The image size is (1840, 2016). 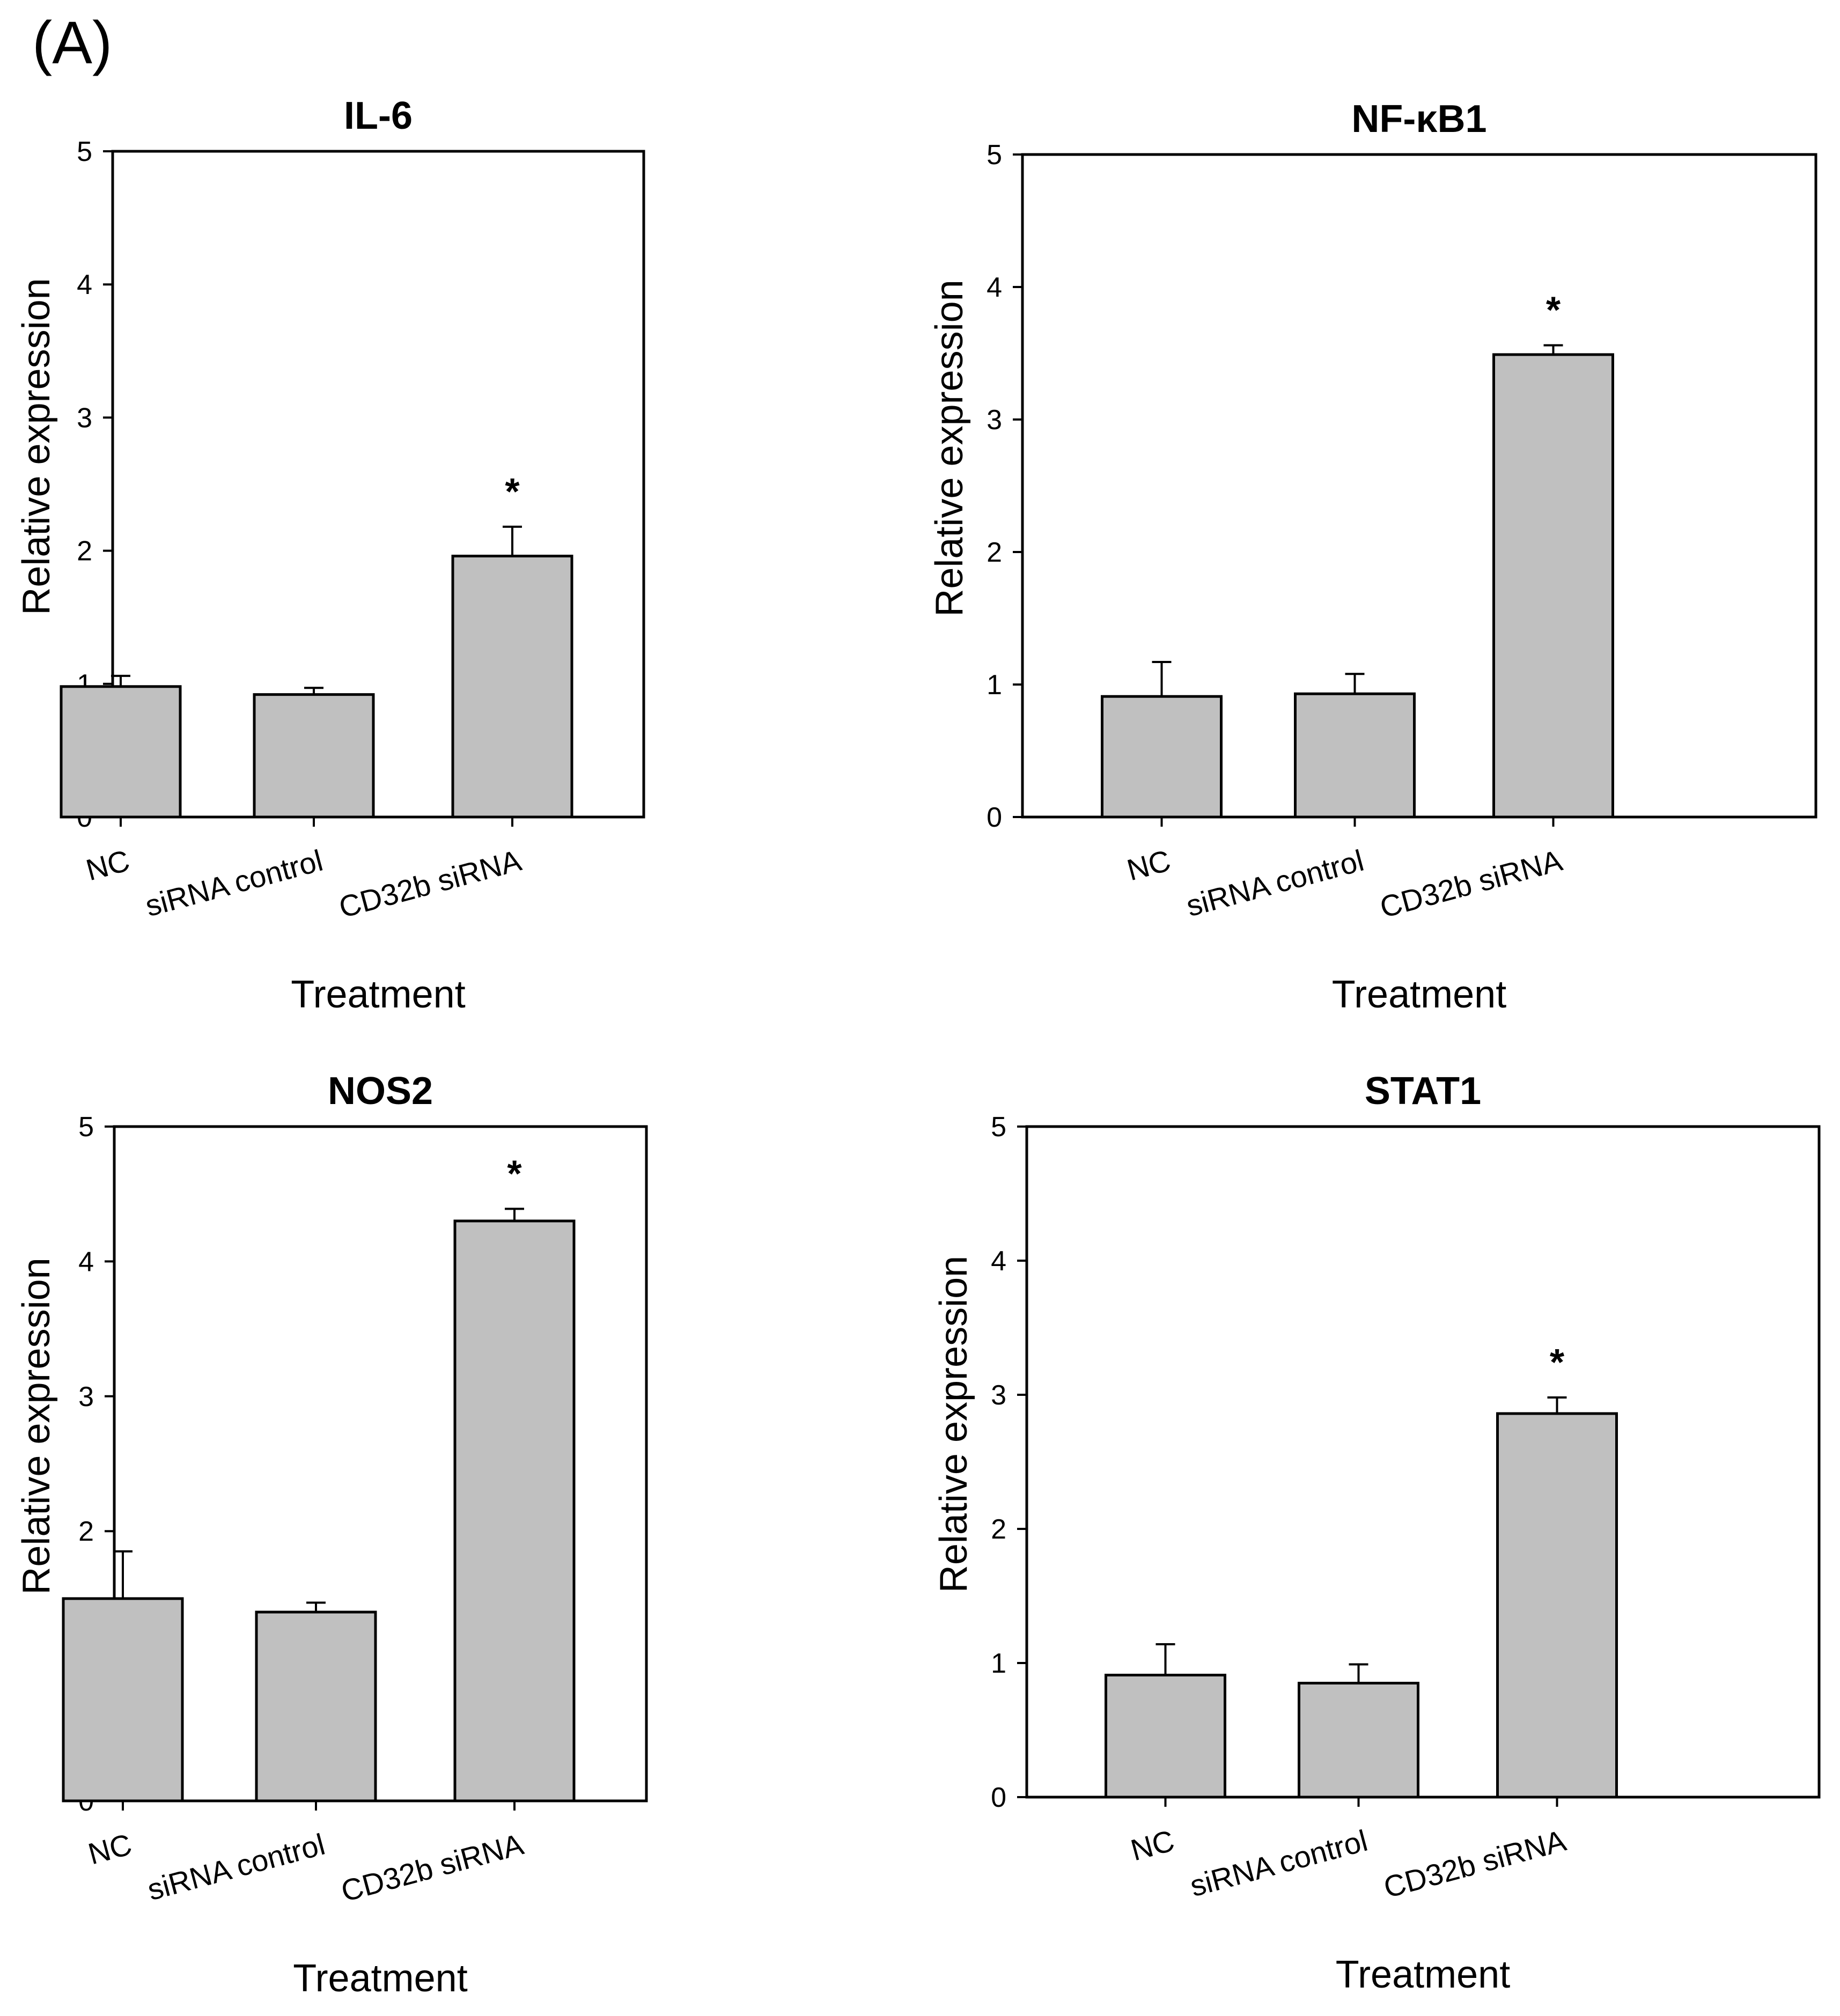 What do you see at coordinates (380, 1091) in the screenshot?
I see `chart-title: NOS2` at bounding box center [380, 1091].